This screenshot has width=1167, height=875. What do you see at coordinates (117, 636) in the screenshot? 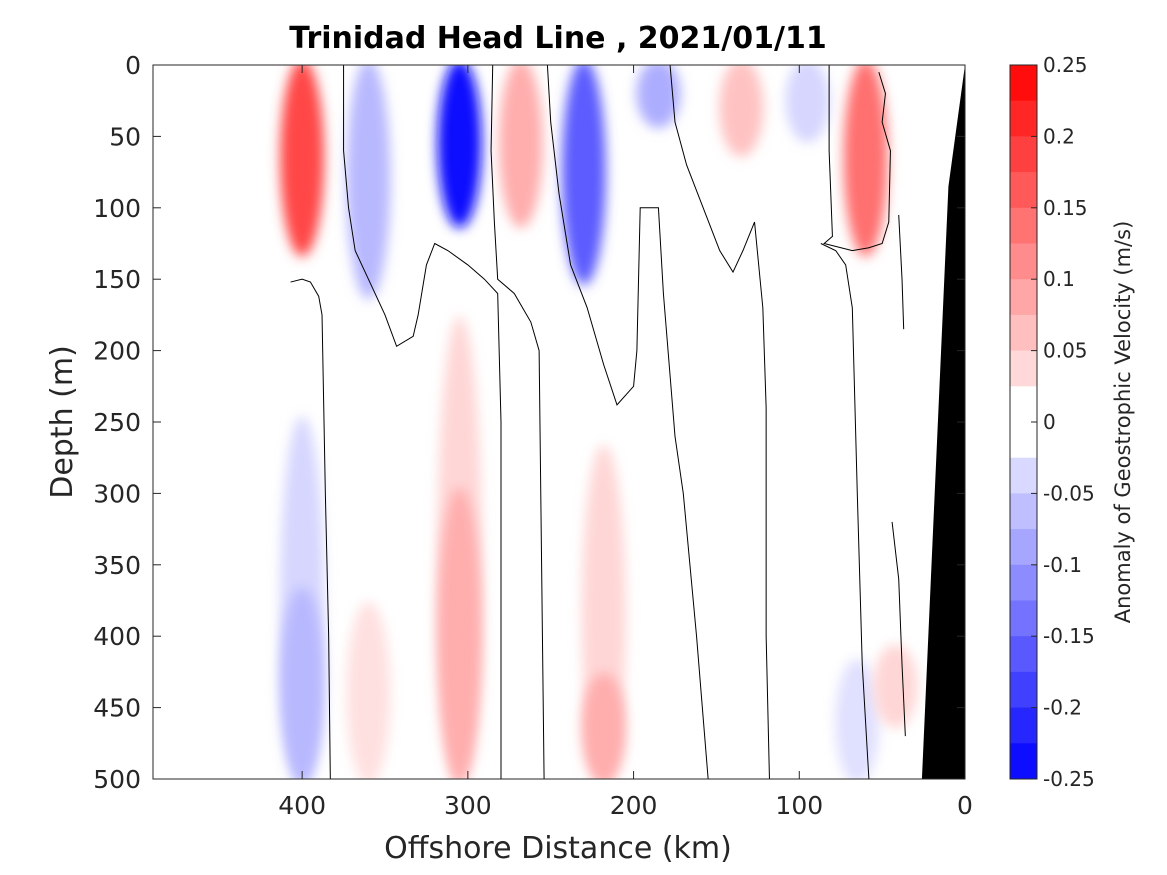
I see `y-tick-label: 400` at bounding box center [117, 636].